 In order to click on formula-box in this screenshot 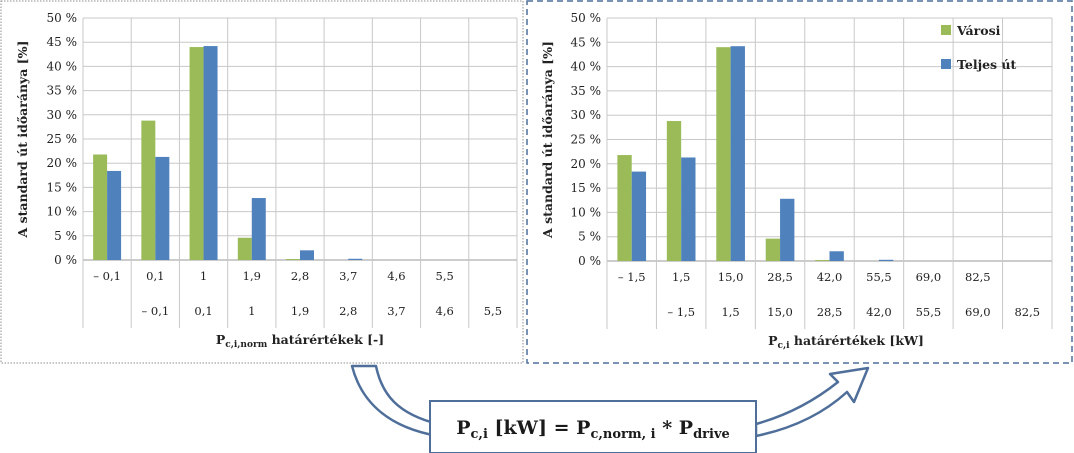, I will do `click(593, 426)`.